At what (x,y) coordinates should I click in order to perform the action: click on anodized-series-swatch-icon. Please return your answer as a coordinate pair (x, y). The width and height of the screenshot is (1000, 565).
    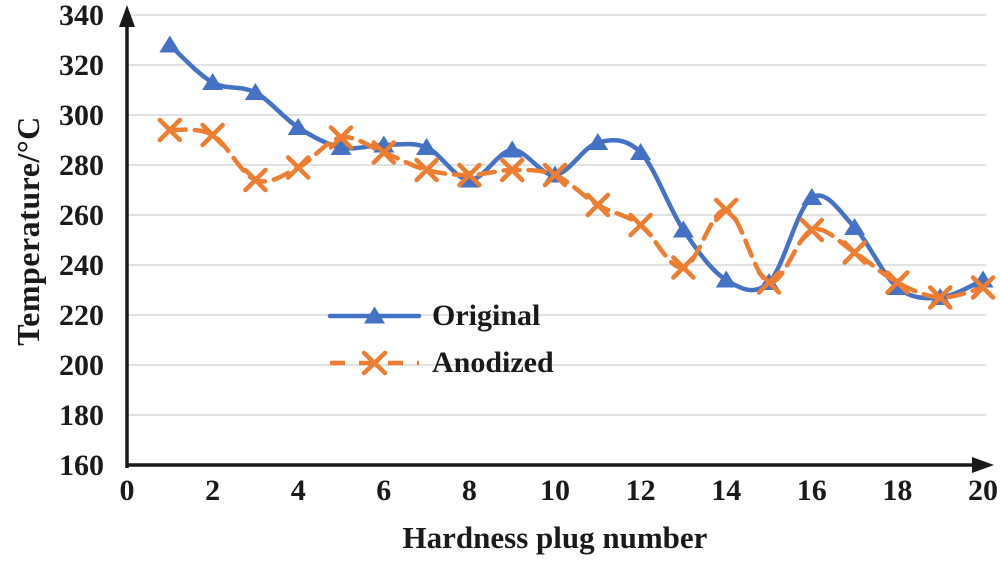
    Looking at the image, I should click on (374, 362).